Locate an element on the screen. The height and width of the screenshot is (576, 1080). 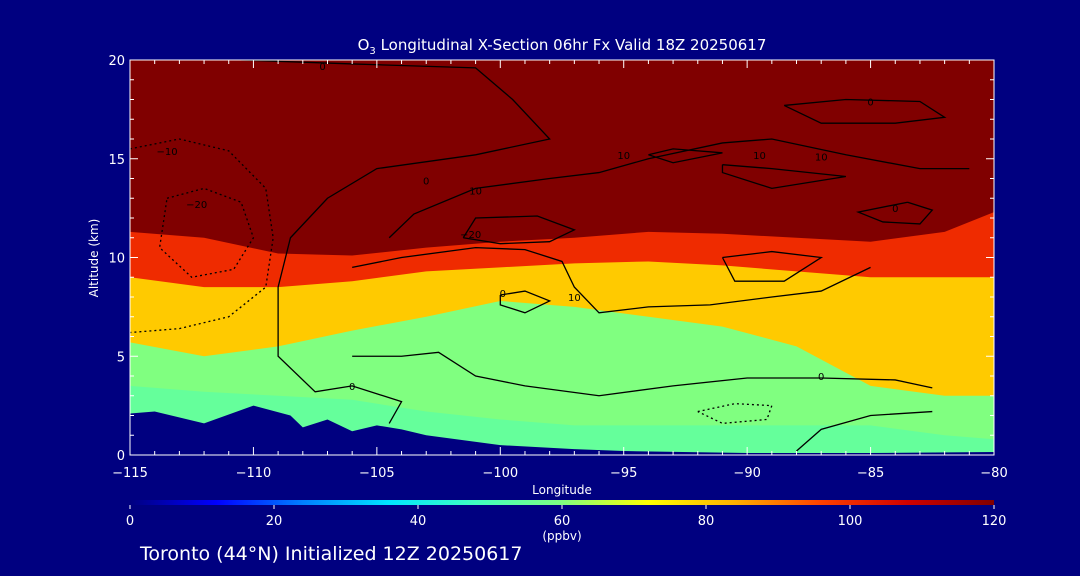
colorbar-ticks: 0 20 40 60 80 100 120 is located at coordinates (566, 517).